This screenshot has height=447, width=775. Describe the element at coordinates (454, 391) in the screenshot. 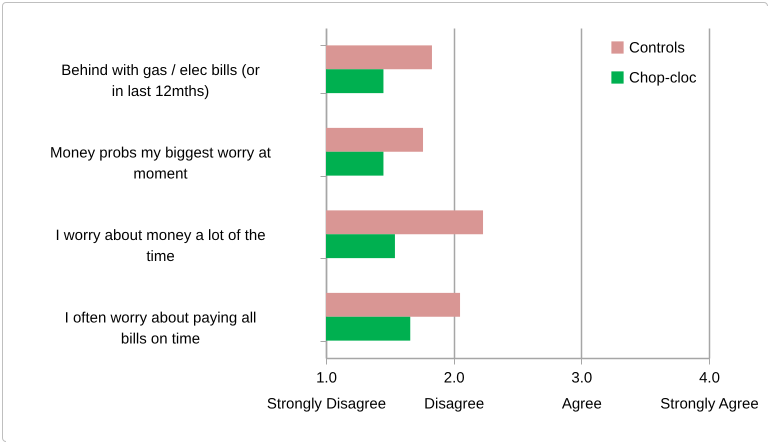

I see `x-tick-label: 2.0 Disagree` at that location.